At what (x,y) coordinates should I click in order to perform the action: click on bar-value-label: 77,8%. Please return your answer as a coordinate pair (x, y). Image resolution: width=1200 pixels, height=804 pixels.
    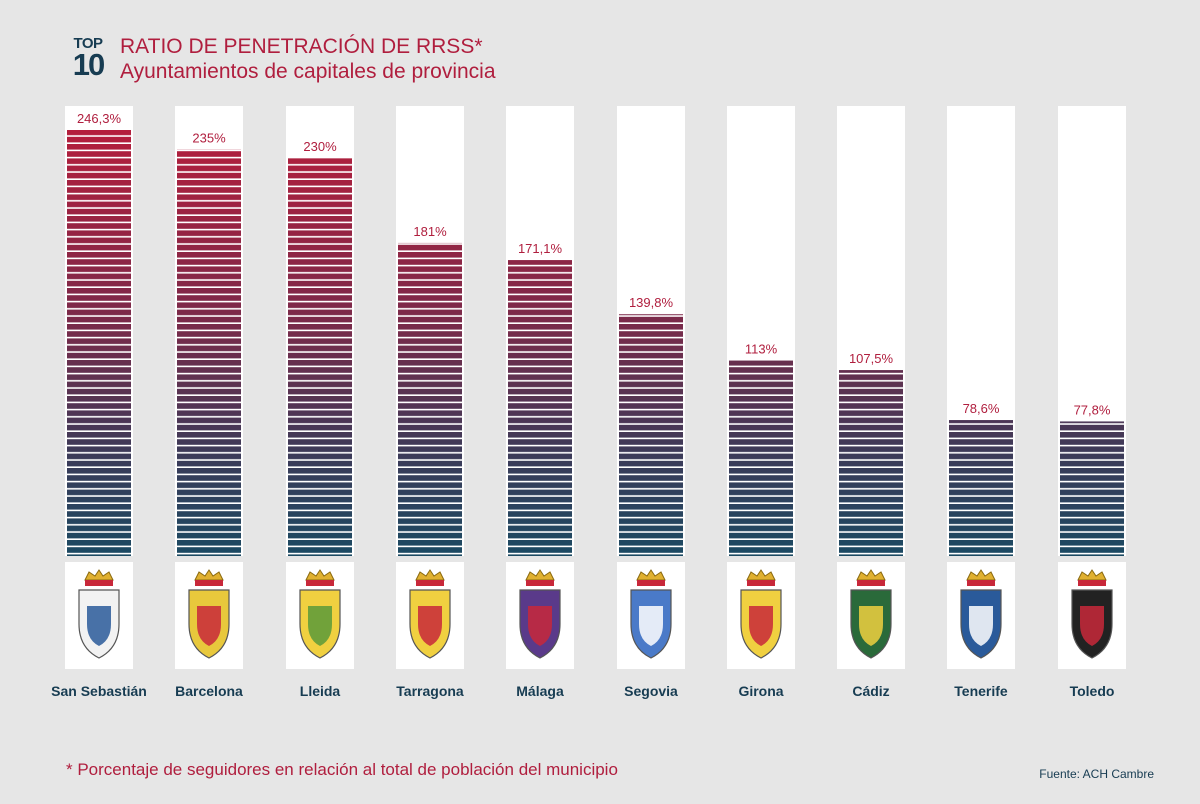
    Looking at the image, I should click on (1092, 409).